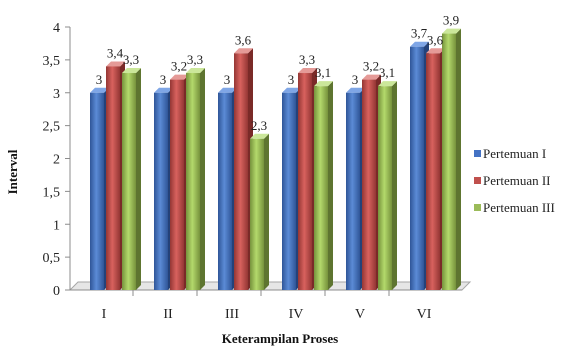 Image resolution: width=563 pixels, height=349 pixels. Describe the element at coordinates (259, 125) in the screenshot. I see `data-label: 2,3` at that location.